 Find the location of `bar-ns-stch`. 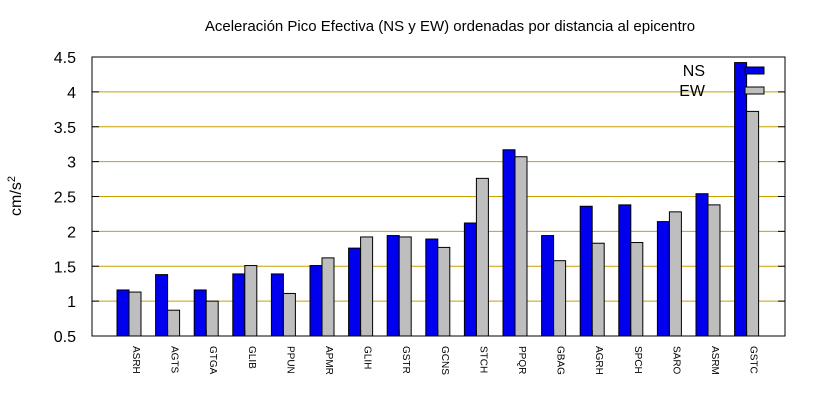

bar-ns-stch is located at coordinates (470, 279).